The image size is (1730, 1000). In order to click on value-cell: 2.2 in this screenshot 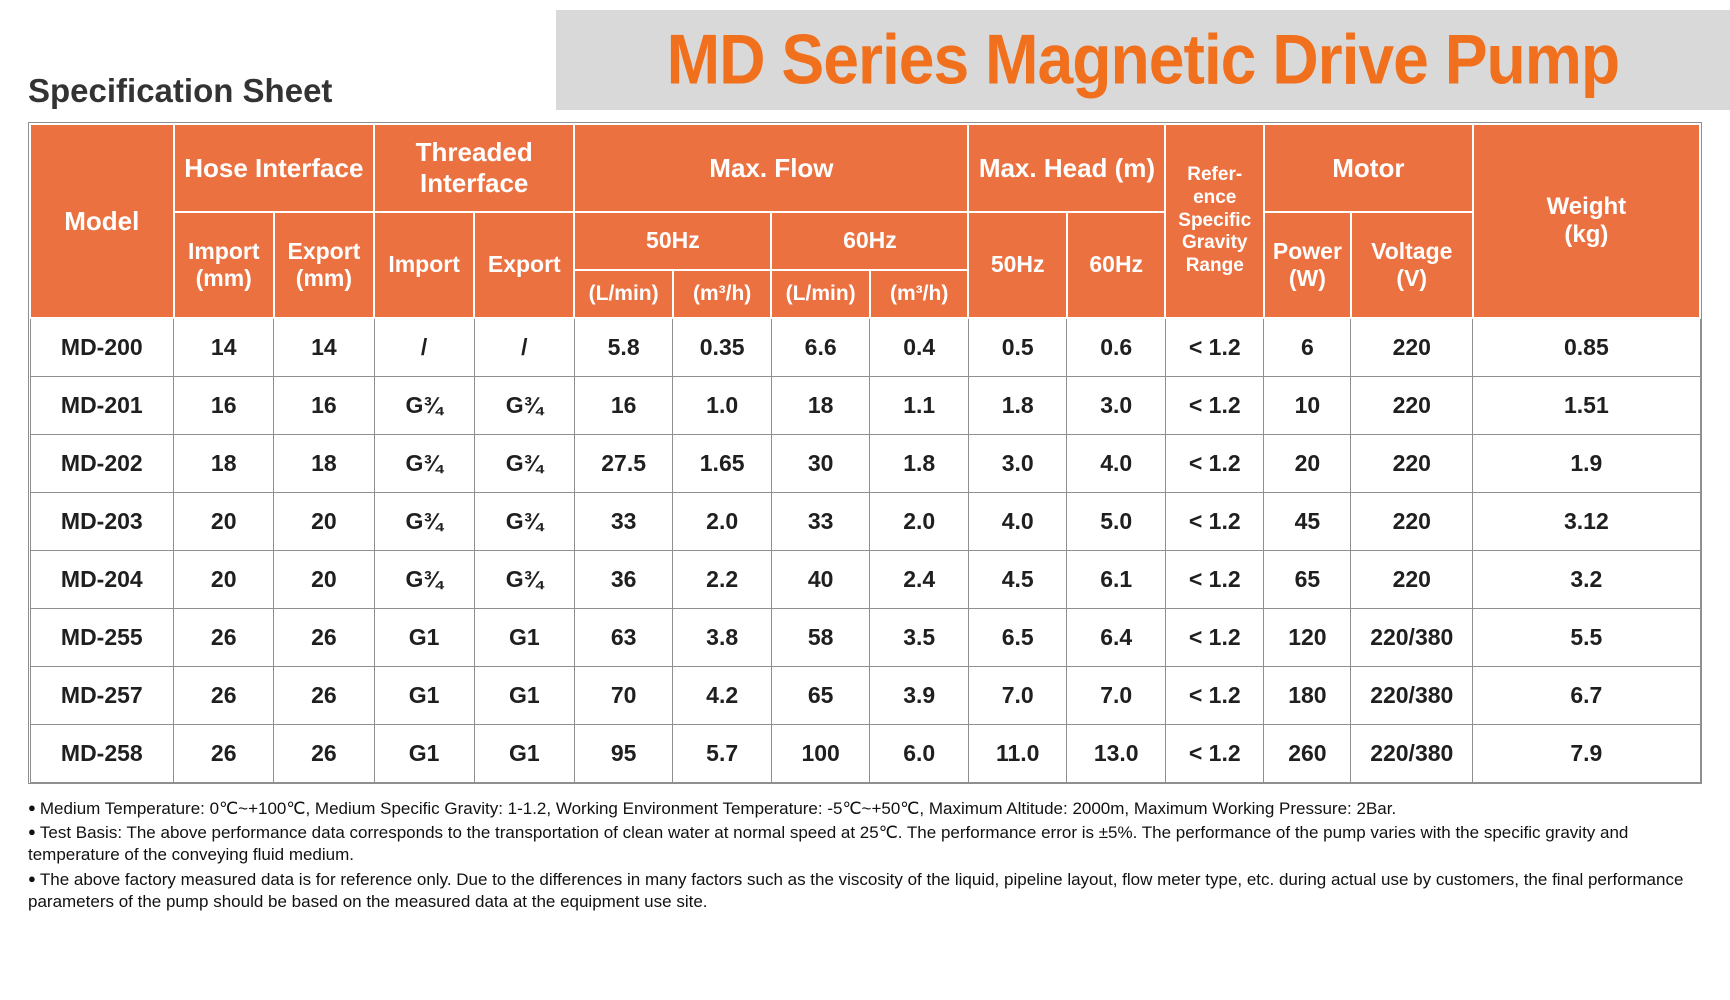, I will do `click(722, 579)`.